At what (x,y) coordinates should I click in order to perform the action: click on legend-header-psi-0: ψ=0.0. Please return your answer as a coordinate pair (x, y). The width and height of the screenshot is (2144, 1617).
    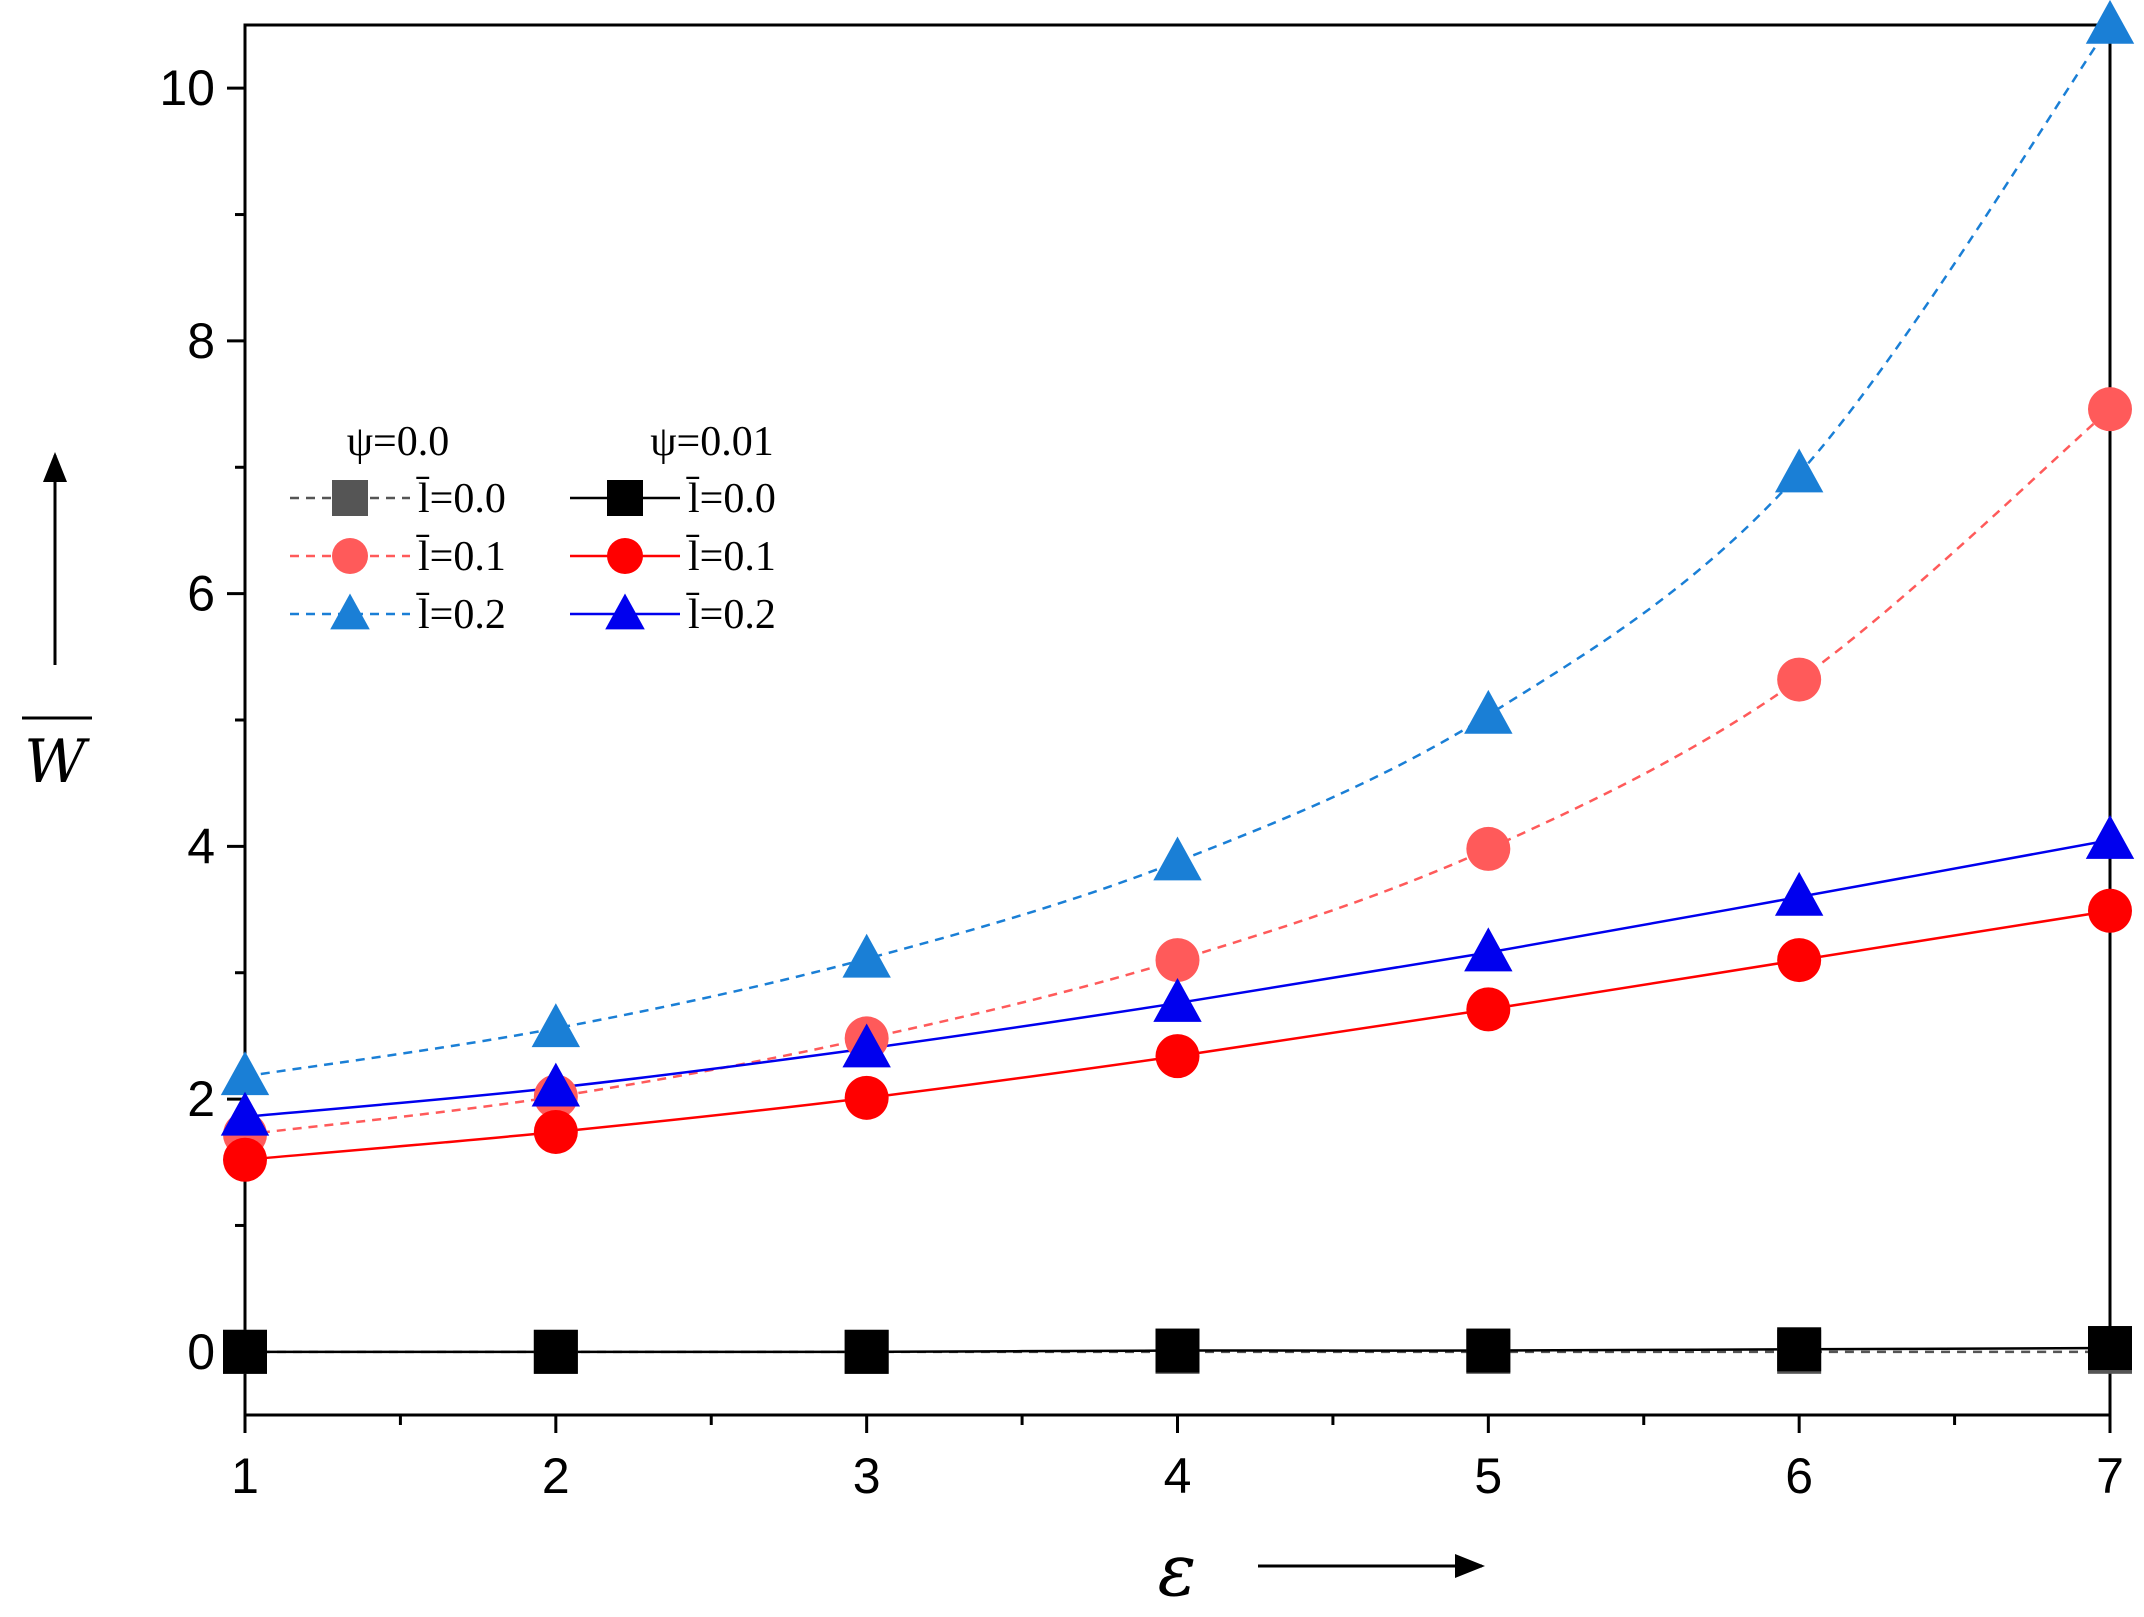
    Looking at the image, I should click on (398, 442).